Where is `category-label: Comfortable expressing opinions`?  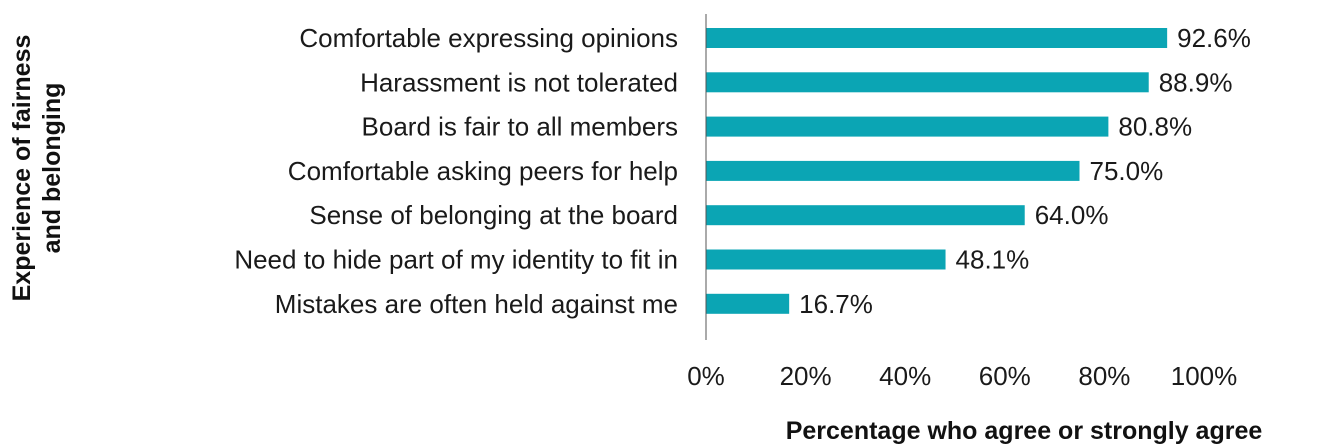
category-label: Comfortable expressing opinions is located at coordinates (488, 38).